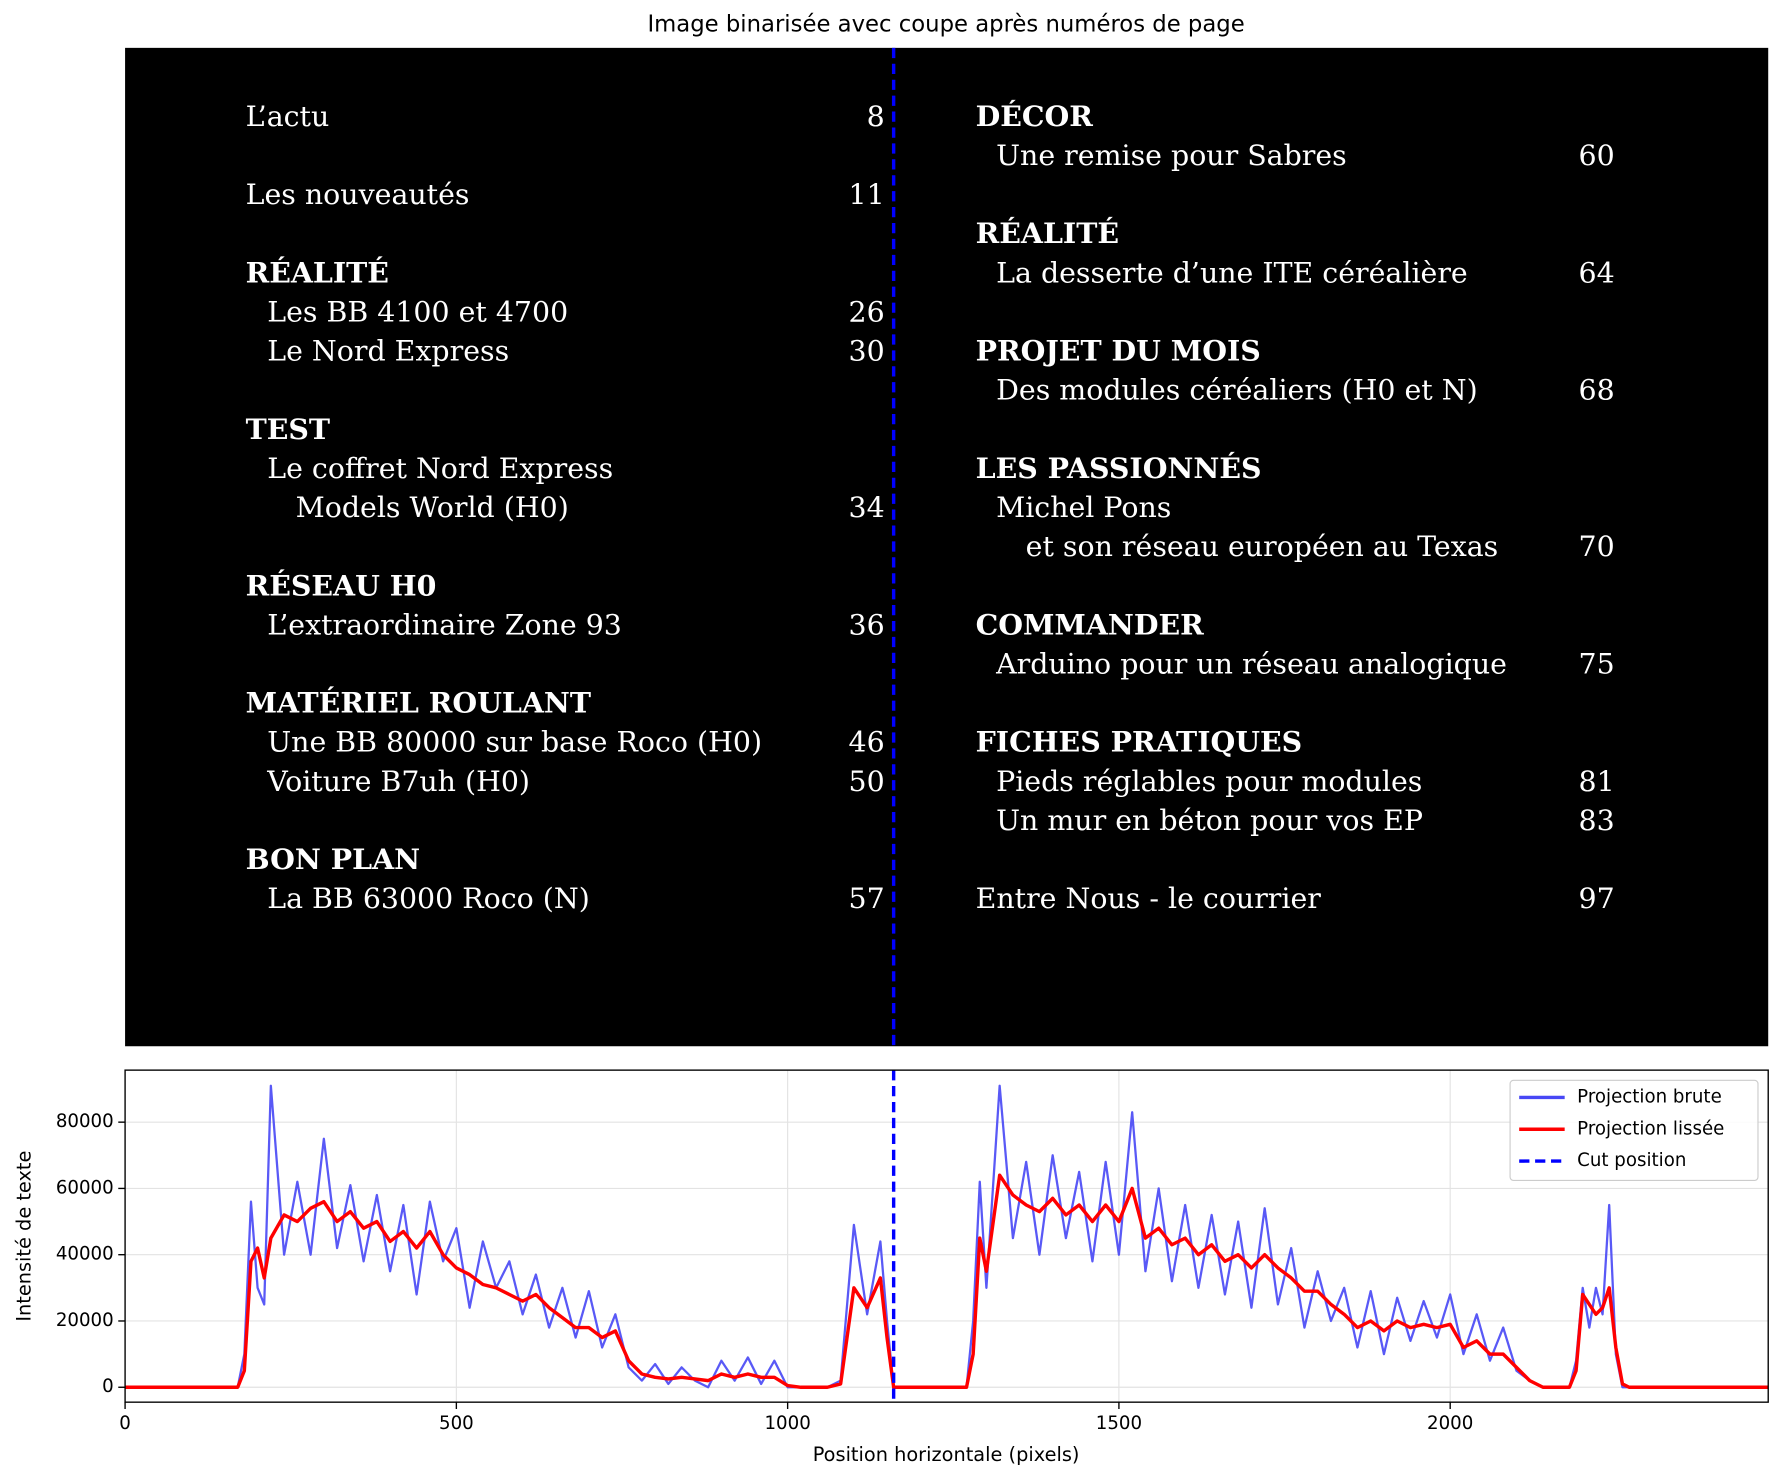  I want to click on toc-entry: Une BB 80000 sur base Roco (H0), so click(514, 742).